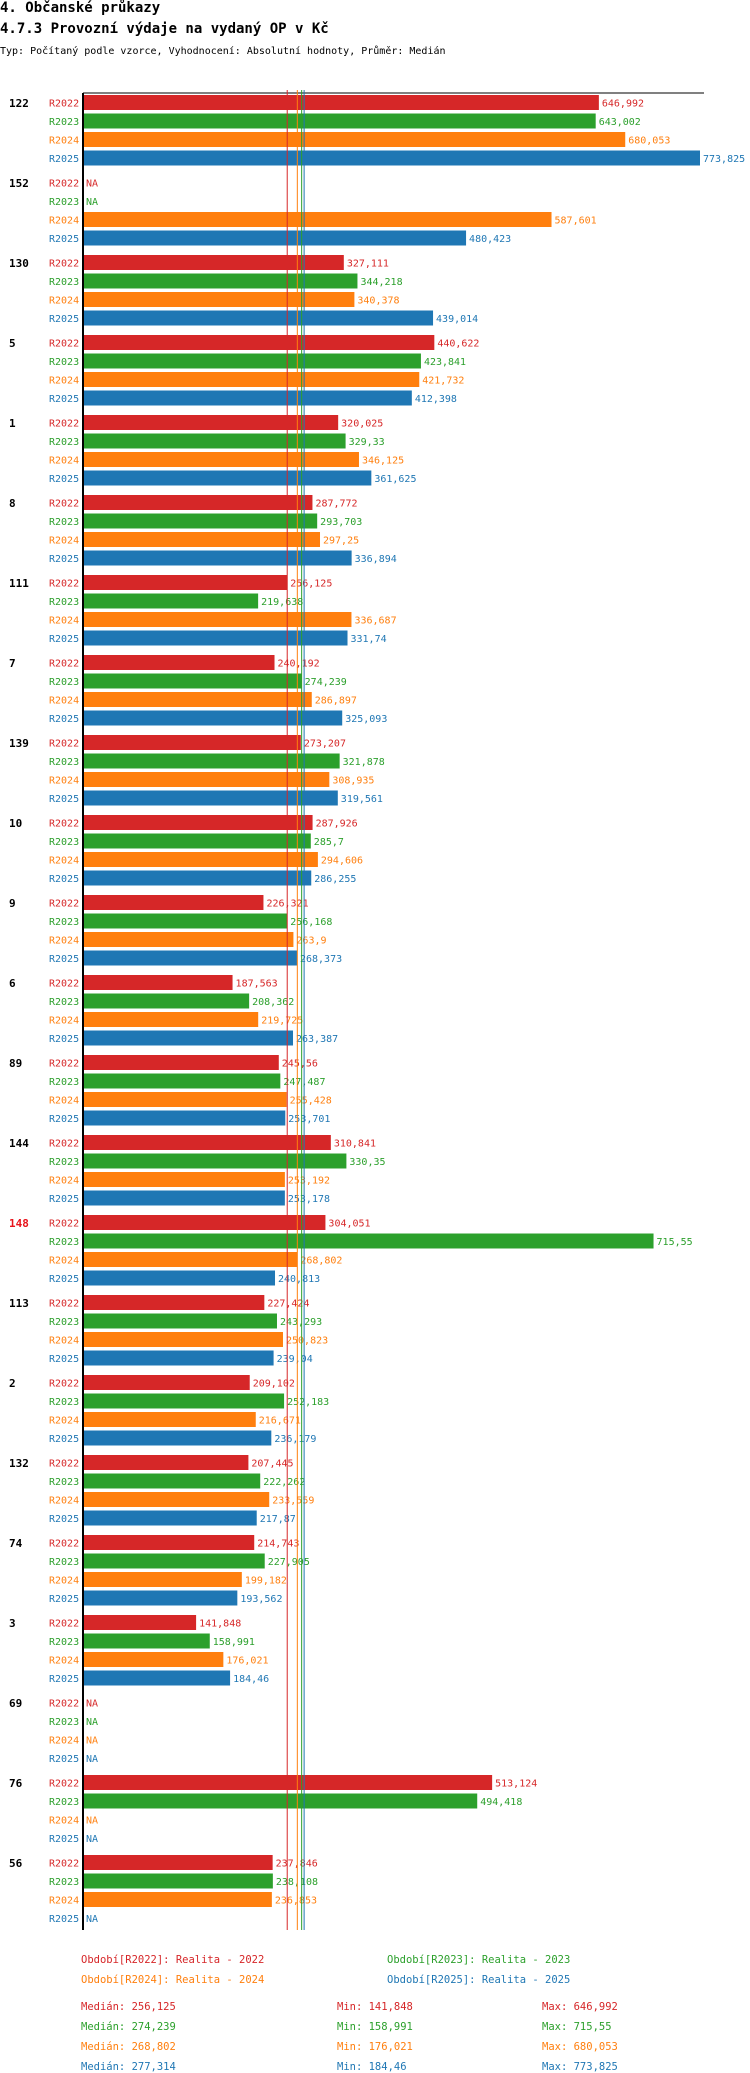  Describe the element at coordinates (174, 1302) in the screenshot. I see `bar-113-R2022` at that location.